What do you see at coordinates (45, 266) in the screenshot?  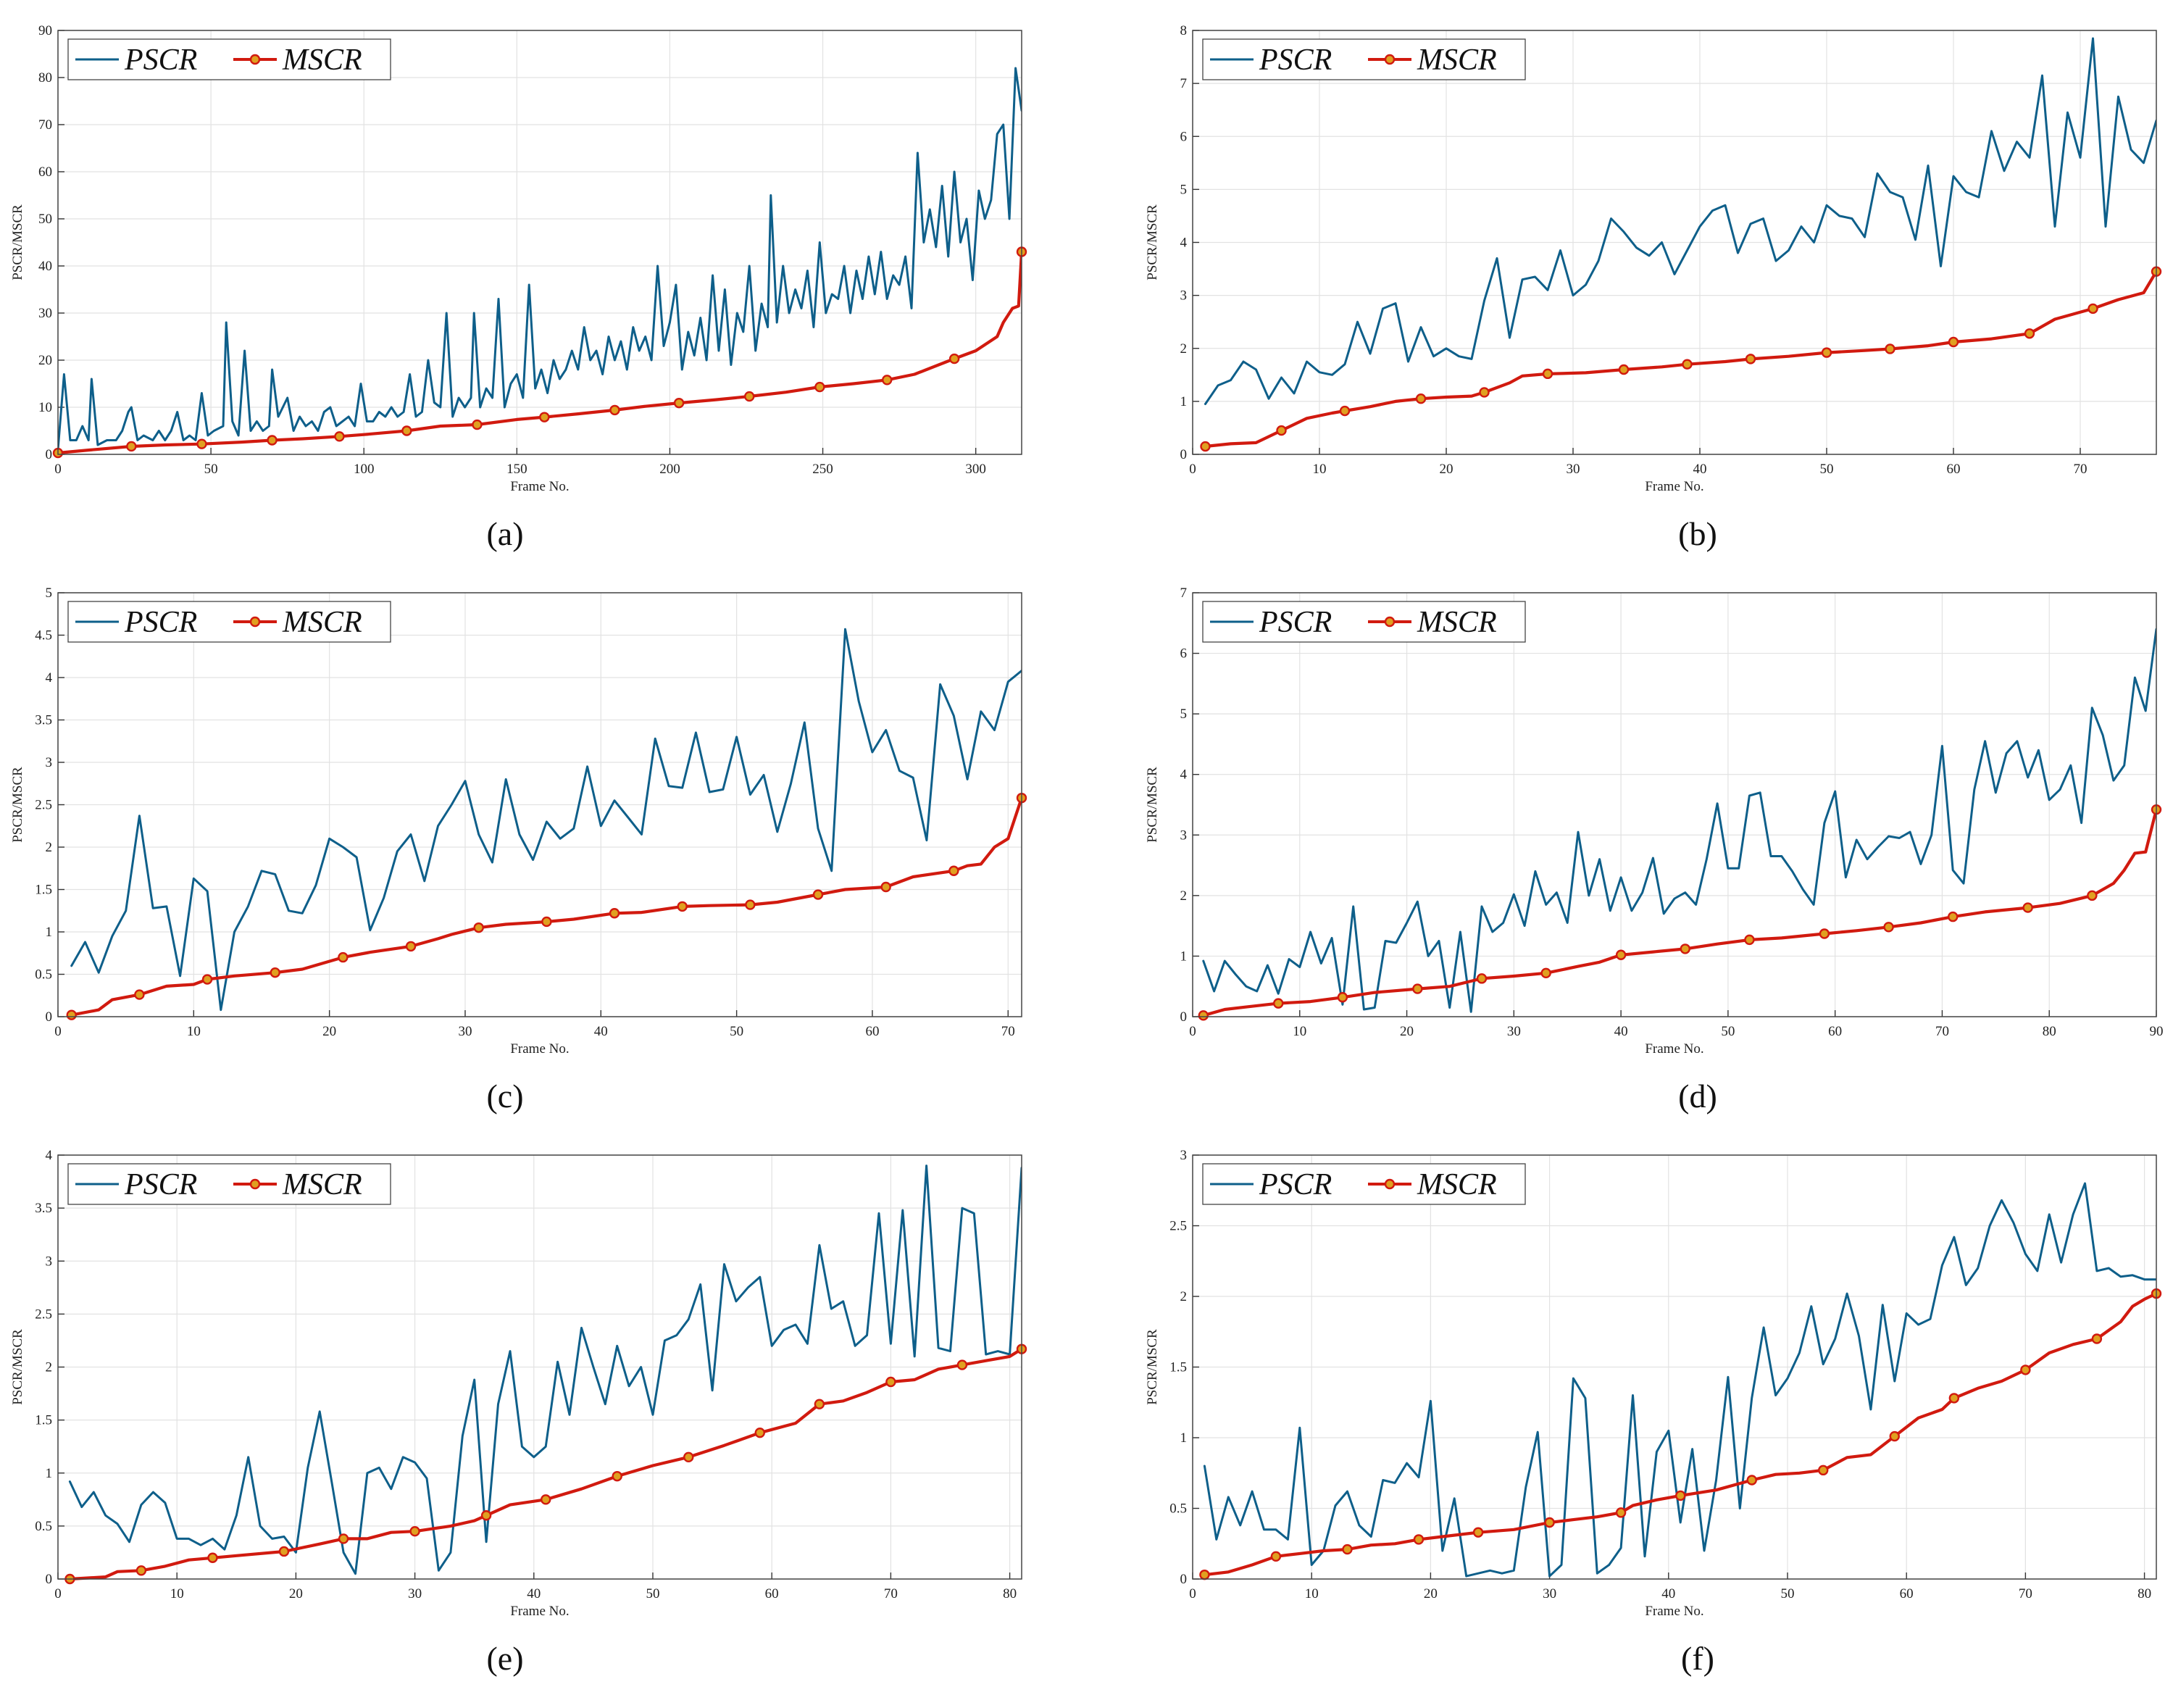 I see `y-tick-label: 40` at bounding box center [45, 266].